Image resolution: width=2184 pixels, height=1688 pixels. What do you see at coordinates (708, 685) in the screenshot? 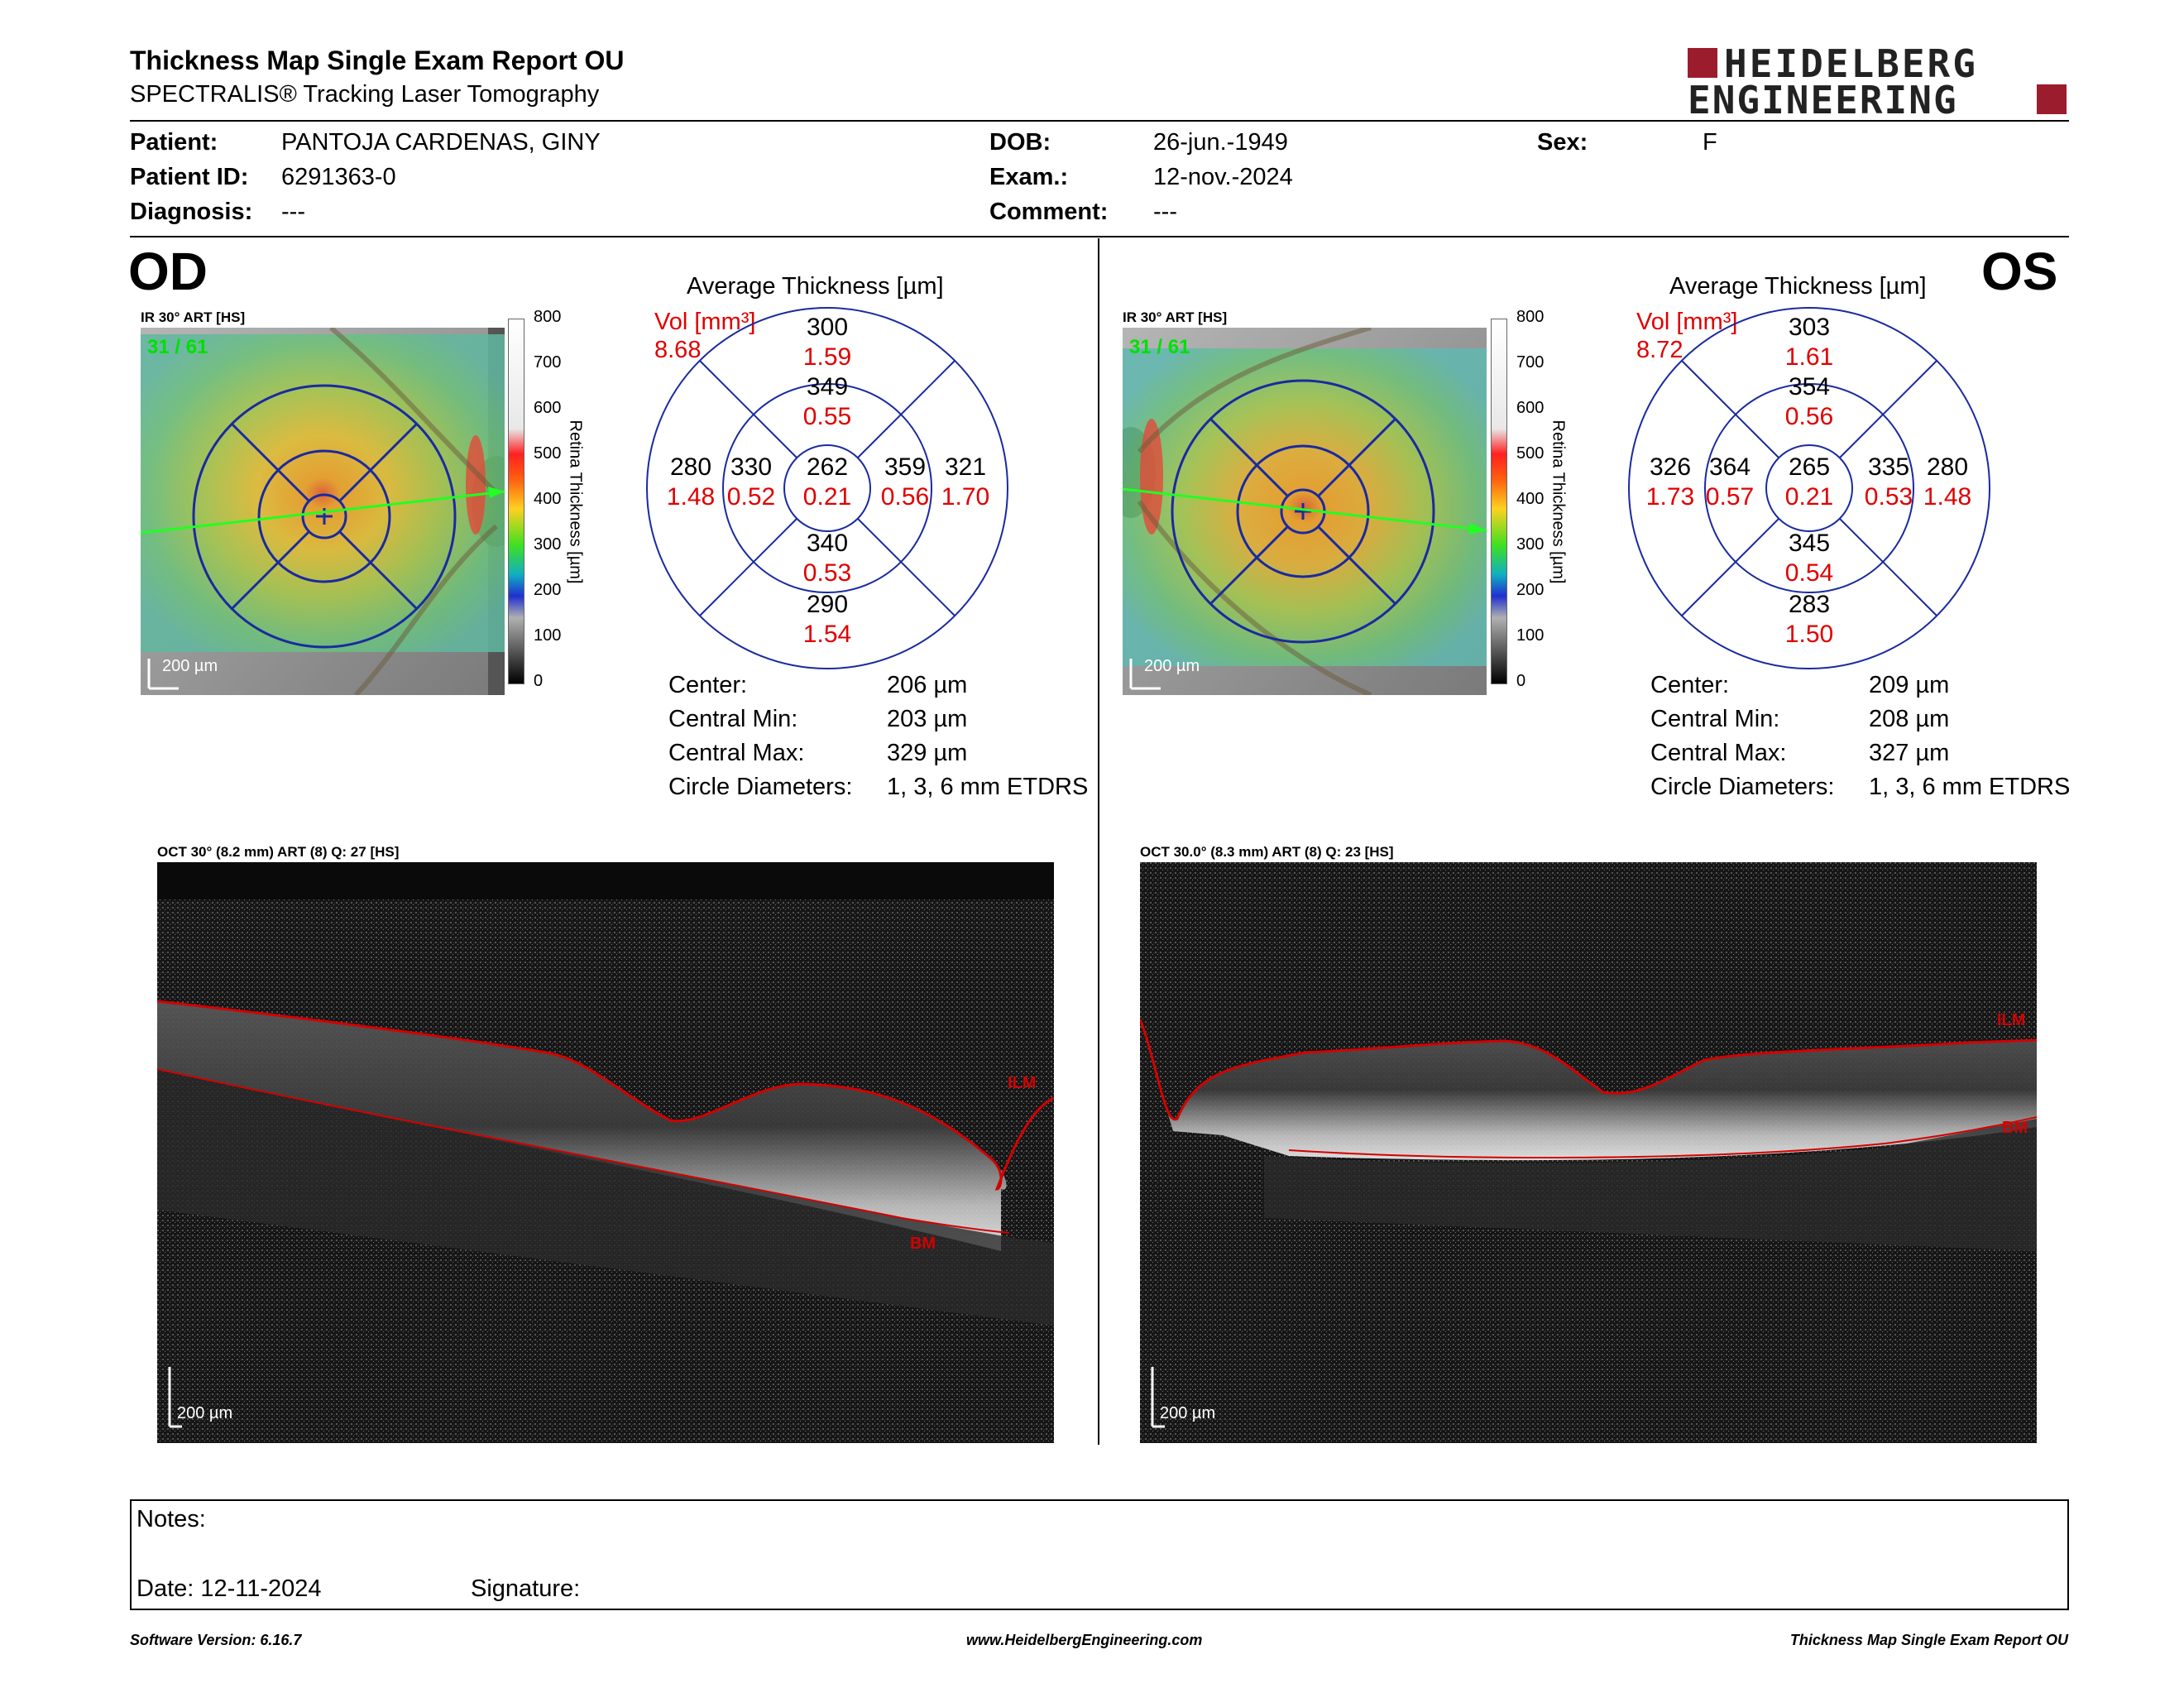
I see `od-center-label: Center:` at bounding box center [708, 685].